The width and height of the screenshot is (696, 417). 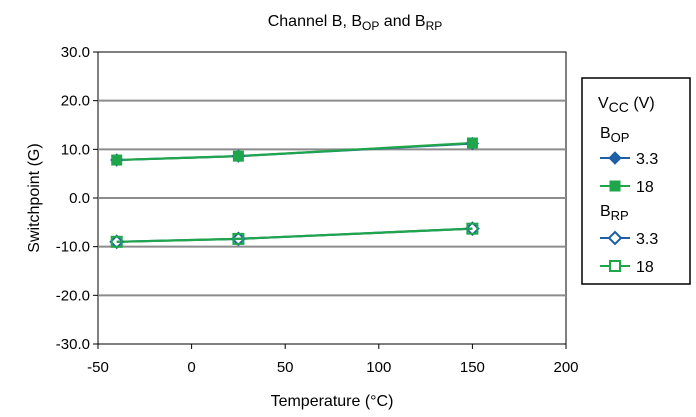 What do you see at coordinates (98, 367) in the screenshot?
I see `x-tick-label: -50` at bounding box center [98, 367].